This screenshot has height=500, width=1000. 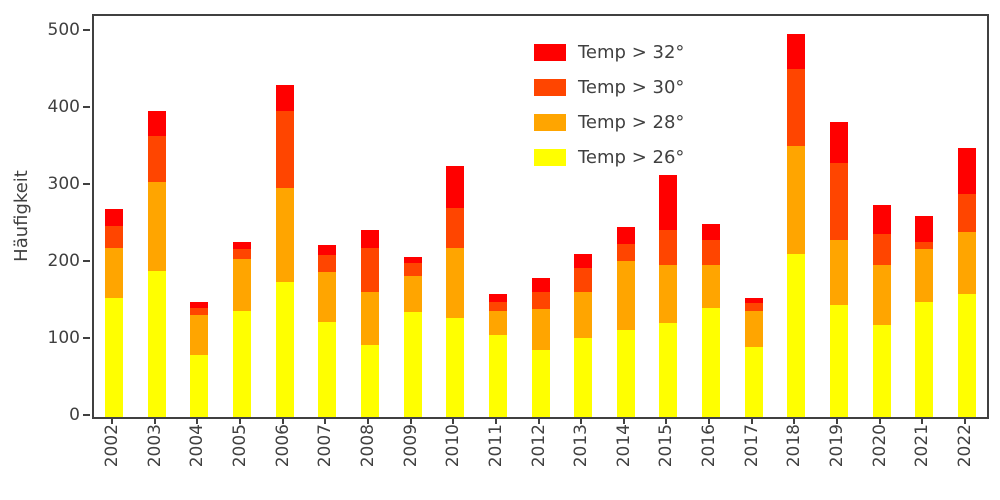 I want to click on stacked-bar-2003, so click(x=156, y=264).